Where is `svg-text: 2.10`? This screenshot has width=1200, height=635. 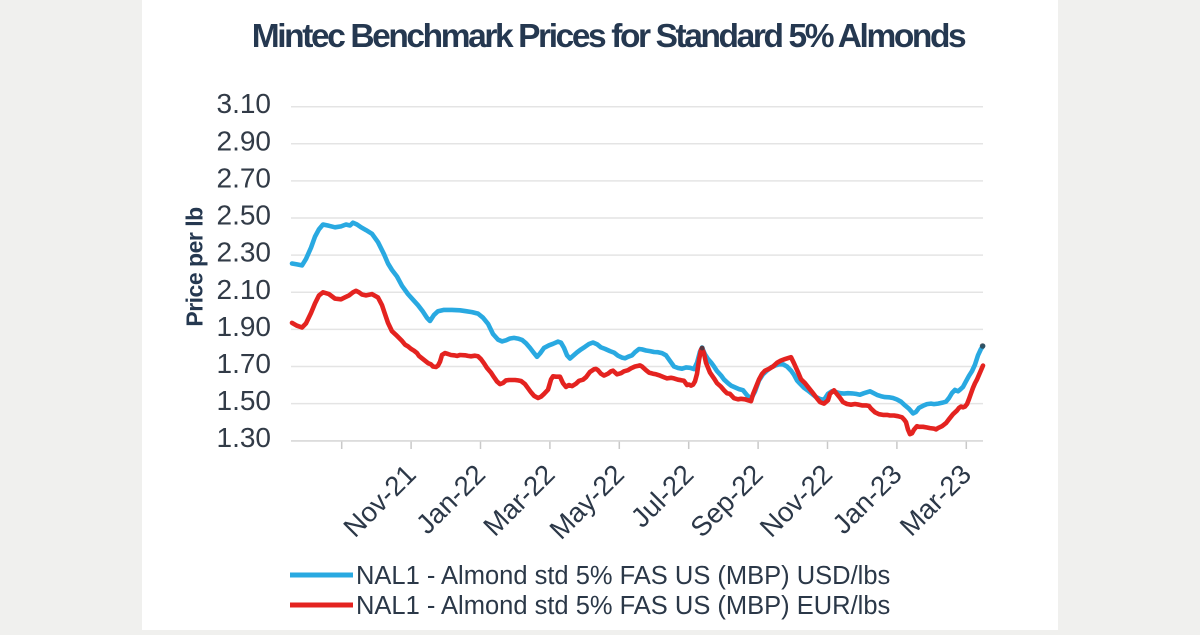 svg-text: 2.10 is located at coordinates (244, 289).